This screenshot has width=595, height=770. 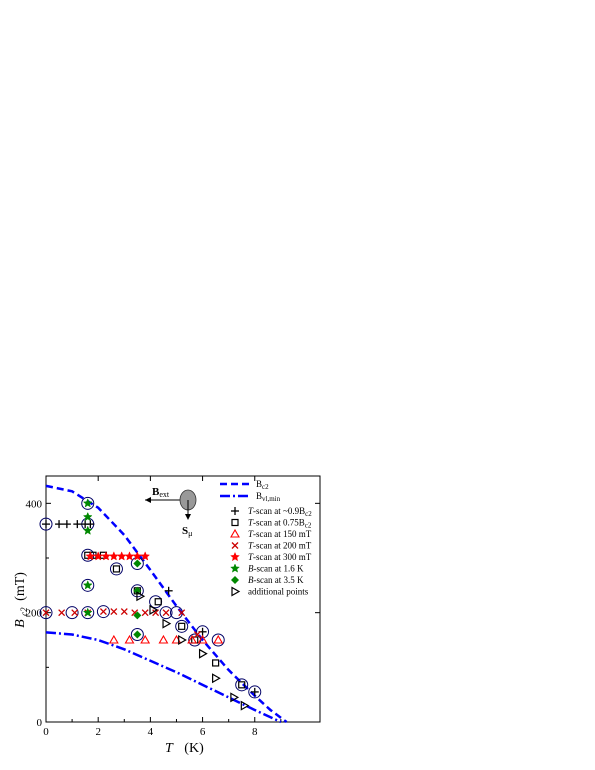 I want to click on legend-series-label: additional points, so click(x=278, y=592).